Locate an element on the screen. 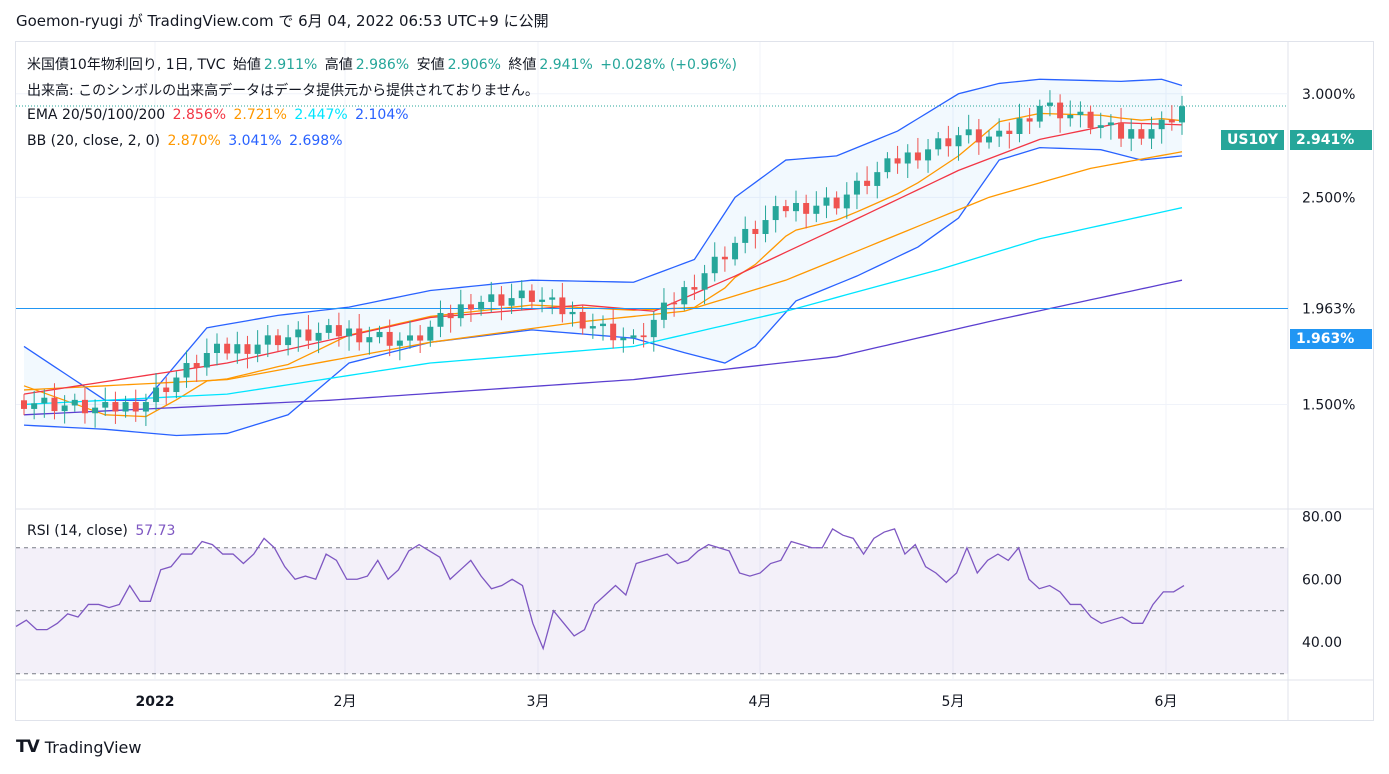 This screenshot has height=774, width=1389. legend-close-label: 終値 is located at coordinates (522, 65).